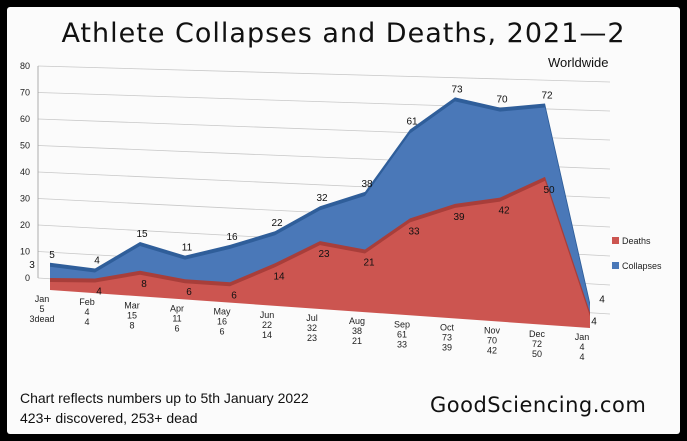 This screenshot has height=441, width=687. What do you see at coordinates (447, 338) in the screenshot?
I see `x-tick-sublabel: 73` at bounding box center [447, 338].